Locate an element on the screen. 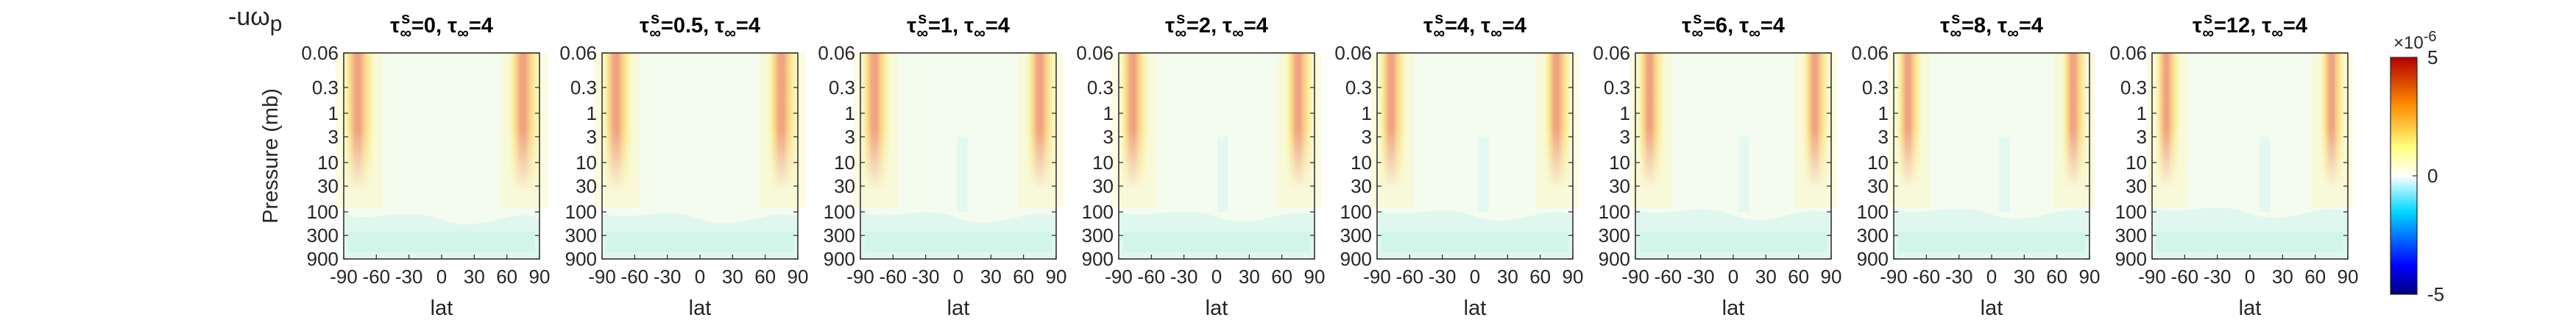 This screenshot has height=334, width=2576. colorbar-tick-label: 0 is located at coordinates (2432, 176).